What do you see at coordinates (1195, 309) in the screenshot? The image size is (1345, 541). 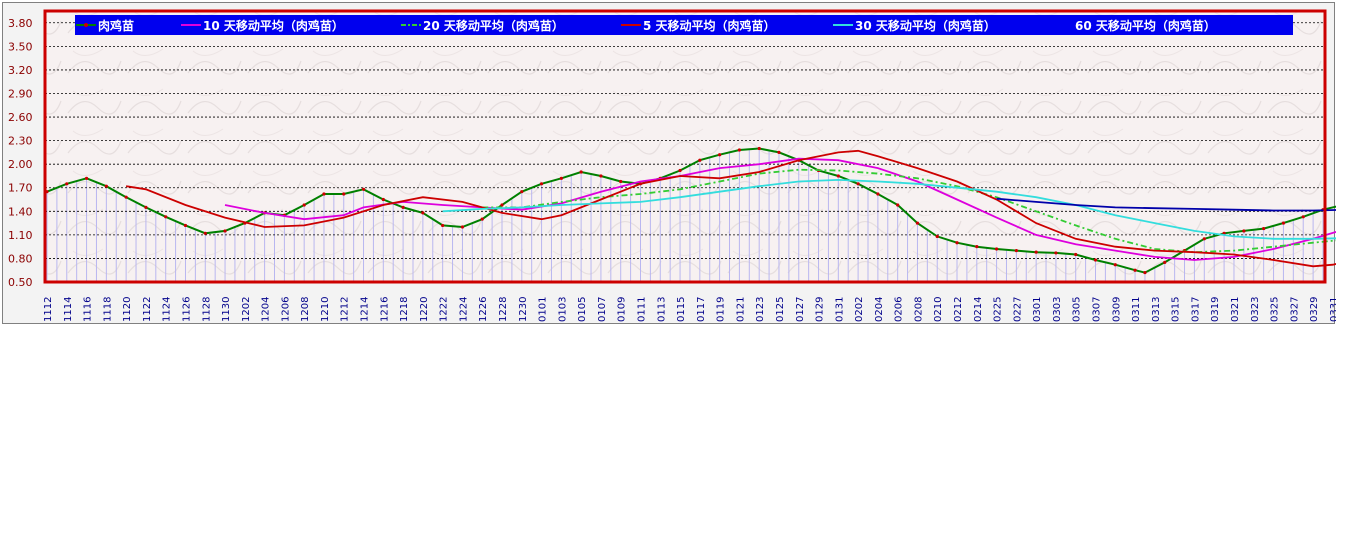 I see `x-tick-label: 0317` at bounding box center [1195, 309].